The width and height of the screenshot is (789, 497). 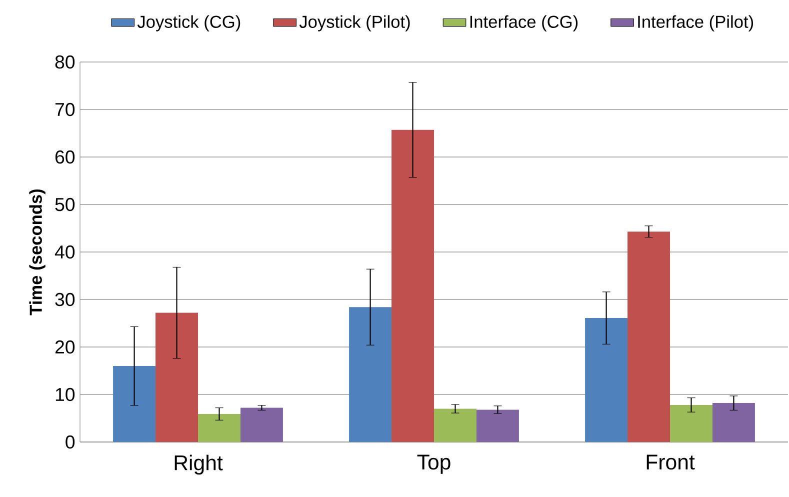 What do you see at coordinates (65, 109) in the screenshot?
I see `y-tick-label: 70` at bounding box center [65, 109].